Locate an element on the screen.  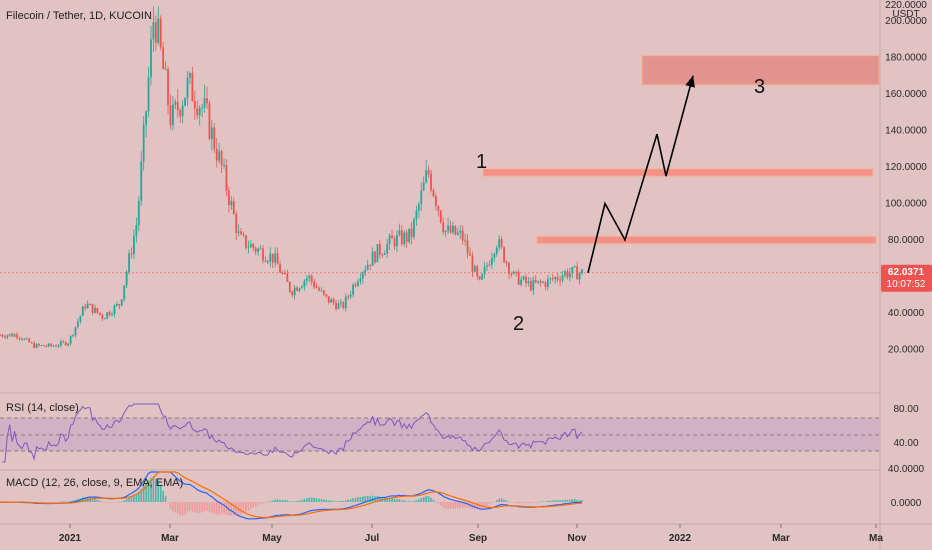
chart-title: Filecoin / Tether, 1D, KUCOIN is located at coordinates (79, 16).